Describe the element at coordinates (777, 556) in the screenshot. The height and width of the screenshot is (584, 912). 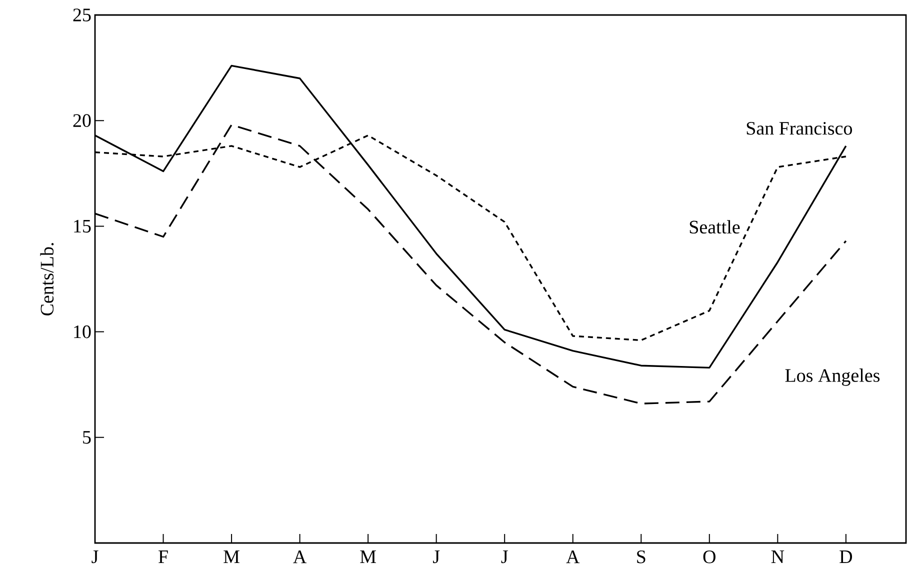
I see `x-tick-label: N` at that location.